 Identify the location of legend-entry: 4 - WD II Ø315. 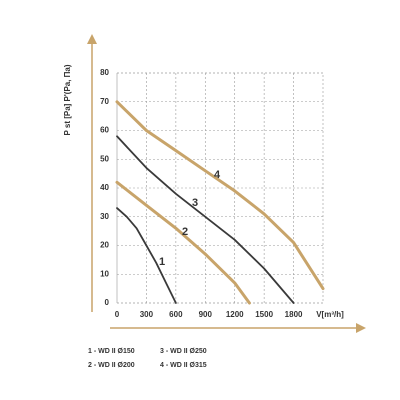
(183, 365).